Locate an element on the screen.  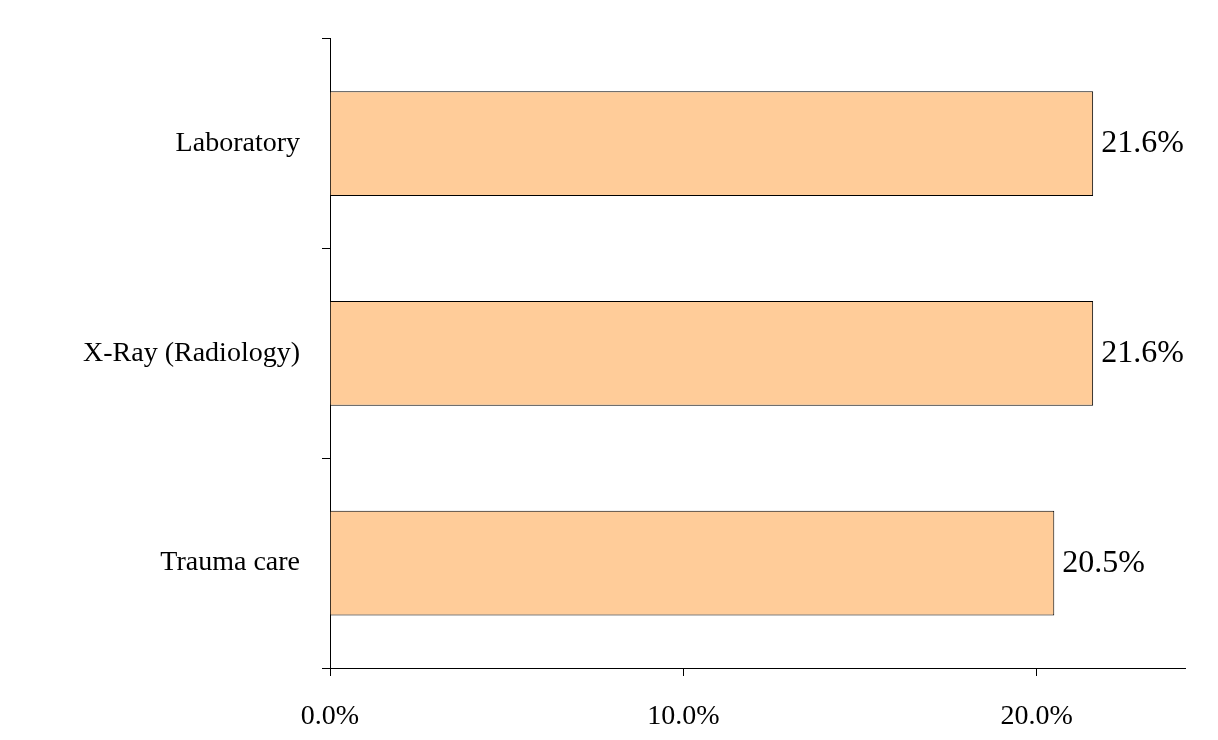
data-label: 20.5% is located at coordinates (1103, 560).